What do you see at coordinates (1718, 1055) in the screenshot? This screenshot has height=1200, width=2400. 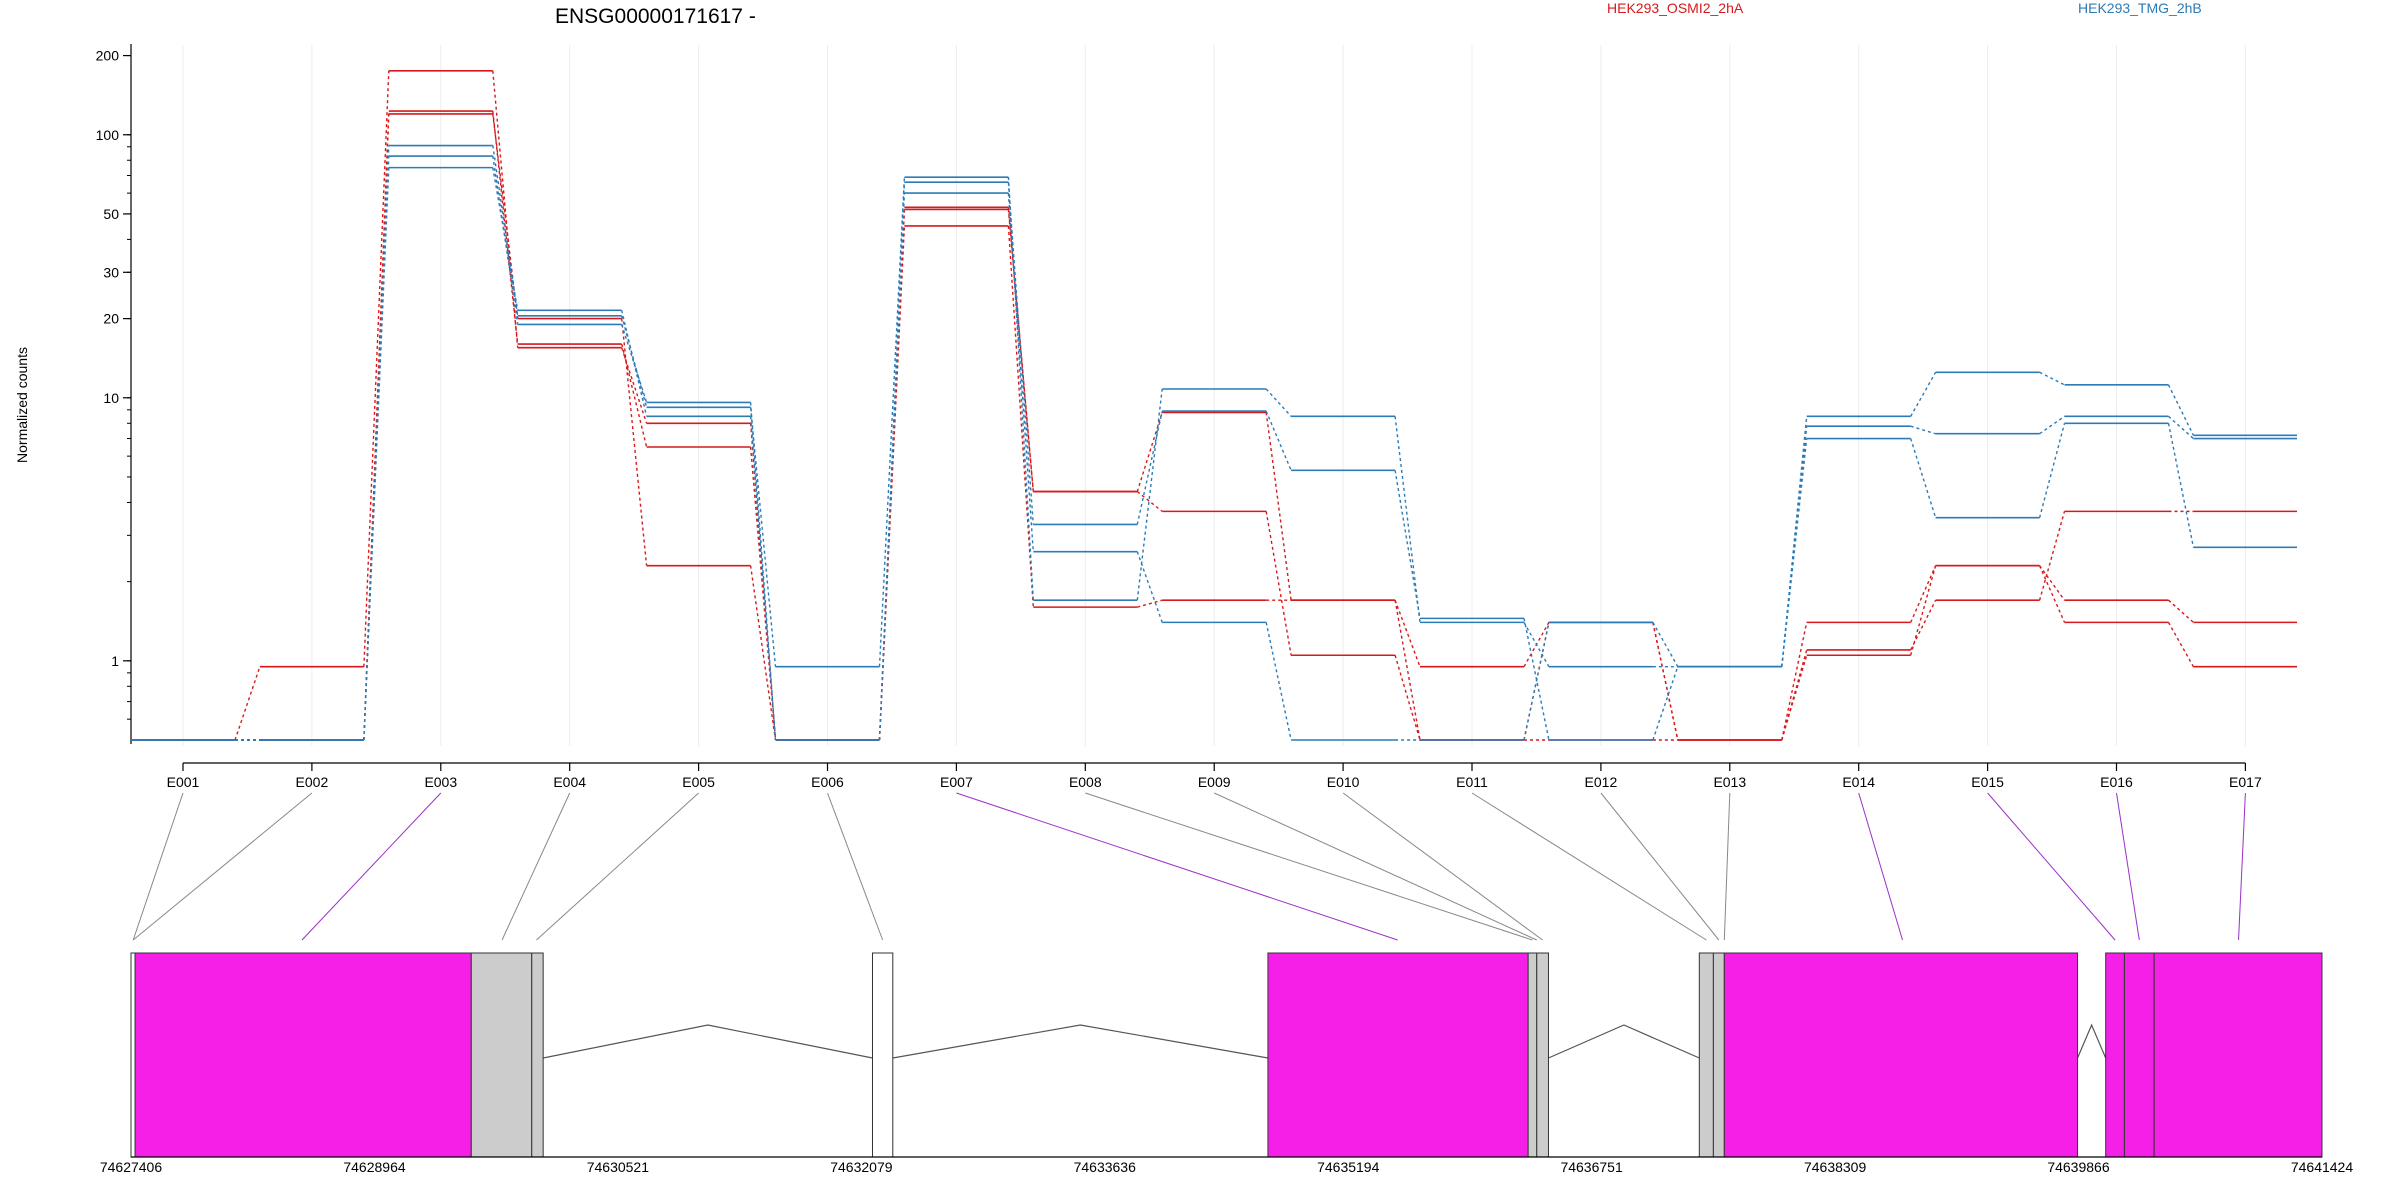 I see `exon-box-E010` at bounding box center [1718, 1055].